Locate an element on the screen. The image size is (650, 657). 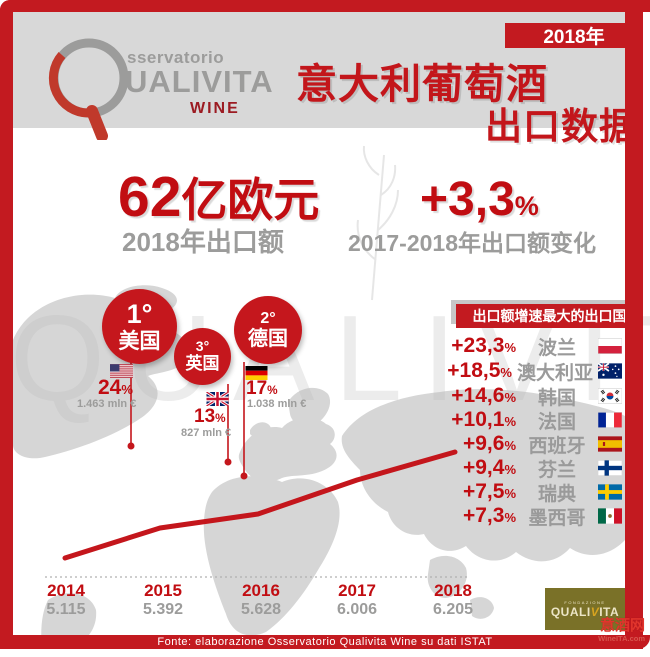
frame-top-bar is located at coordinates (325, 6).